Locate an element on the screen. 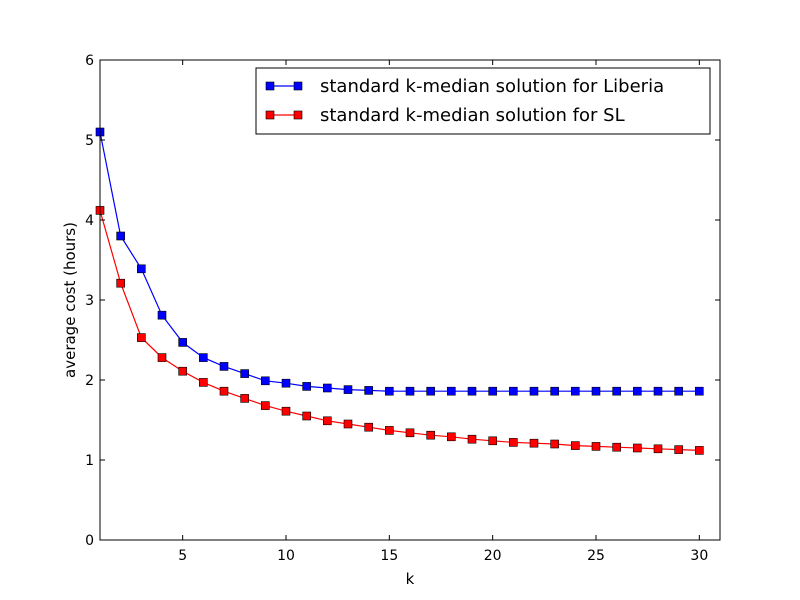 The width and height of the screenshot is (800, 600). y-tick-label: 0 is located at coordinates (89, 541).